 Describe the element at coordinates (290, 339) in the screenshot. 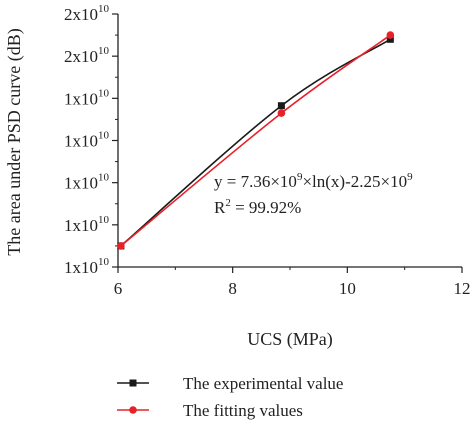

I see `x-axis-title: UCS (MPa)` at that location.